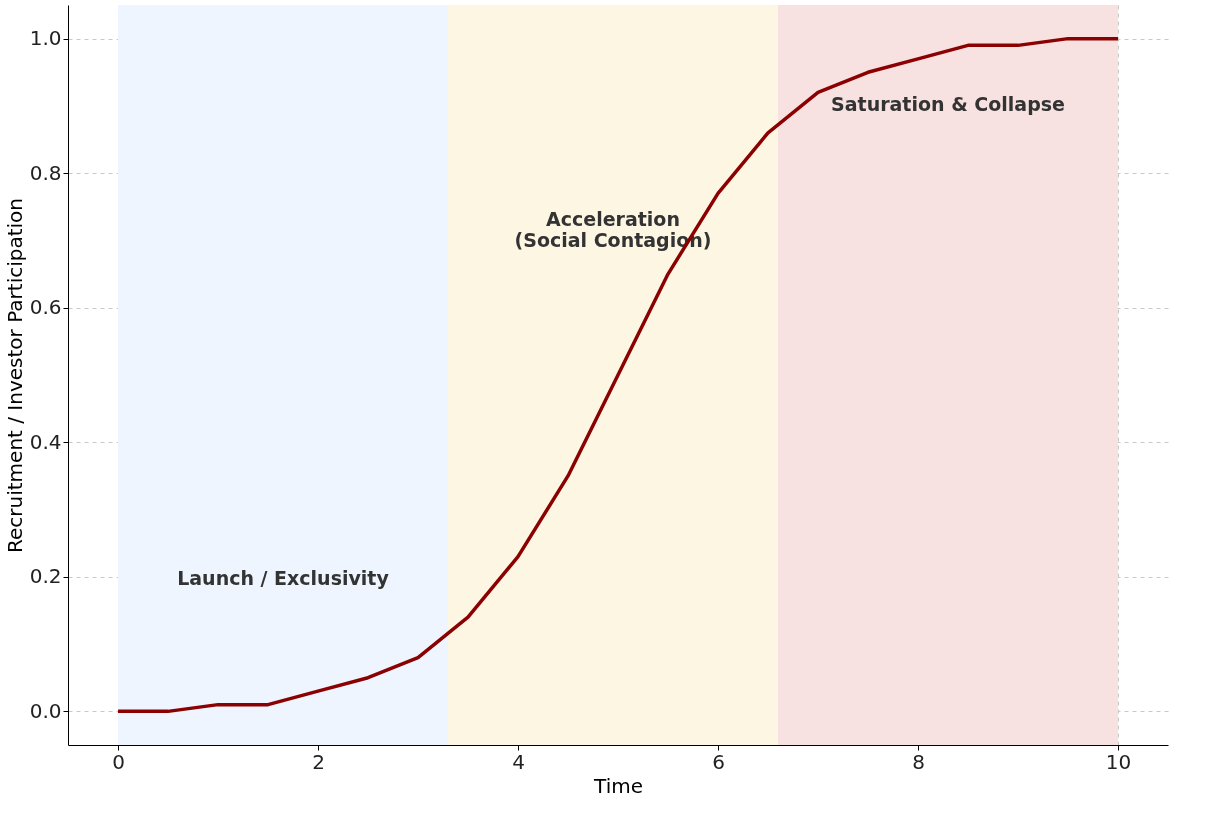 This screenshot has width=1231, height=840. I want to click on x-tick-label: 2, so click(318, 761).